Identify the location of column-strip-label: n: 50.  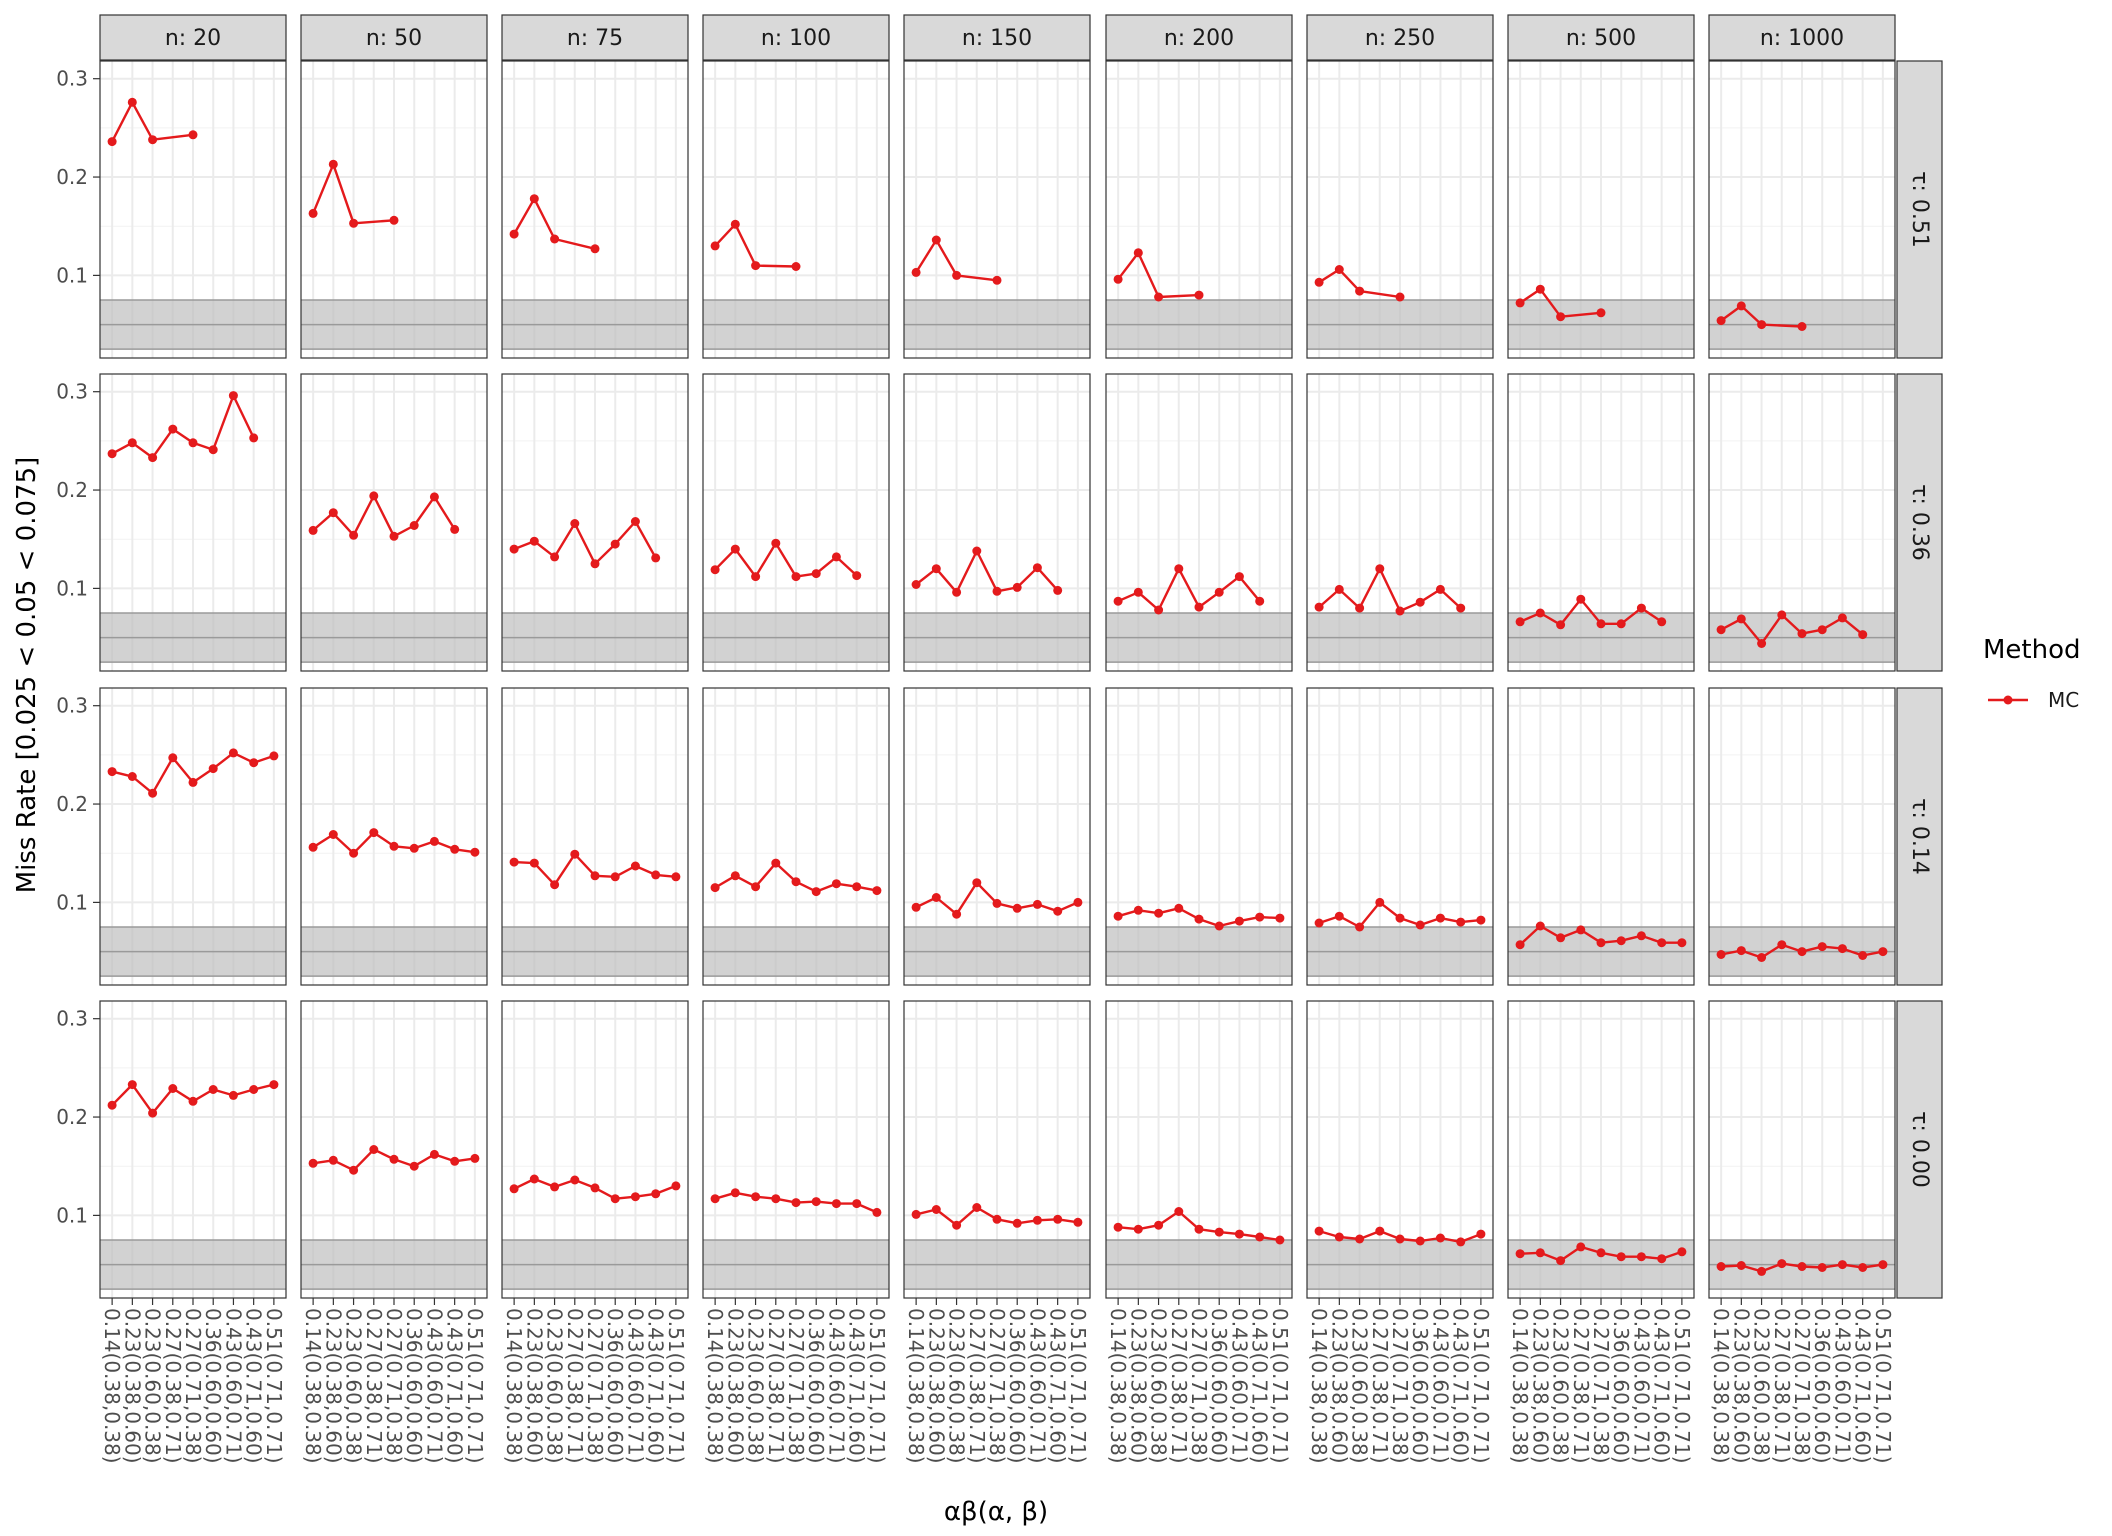
(394, 38).